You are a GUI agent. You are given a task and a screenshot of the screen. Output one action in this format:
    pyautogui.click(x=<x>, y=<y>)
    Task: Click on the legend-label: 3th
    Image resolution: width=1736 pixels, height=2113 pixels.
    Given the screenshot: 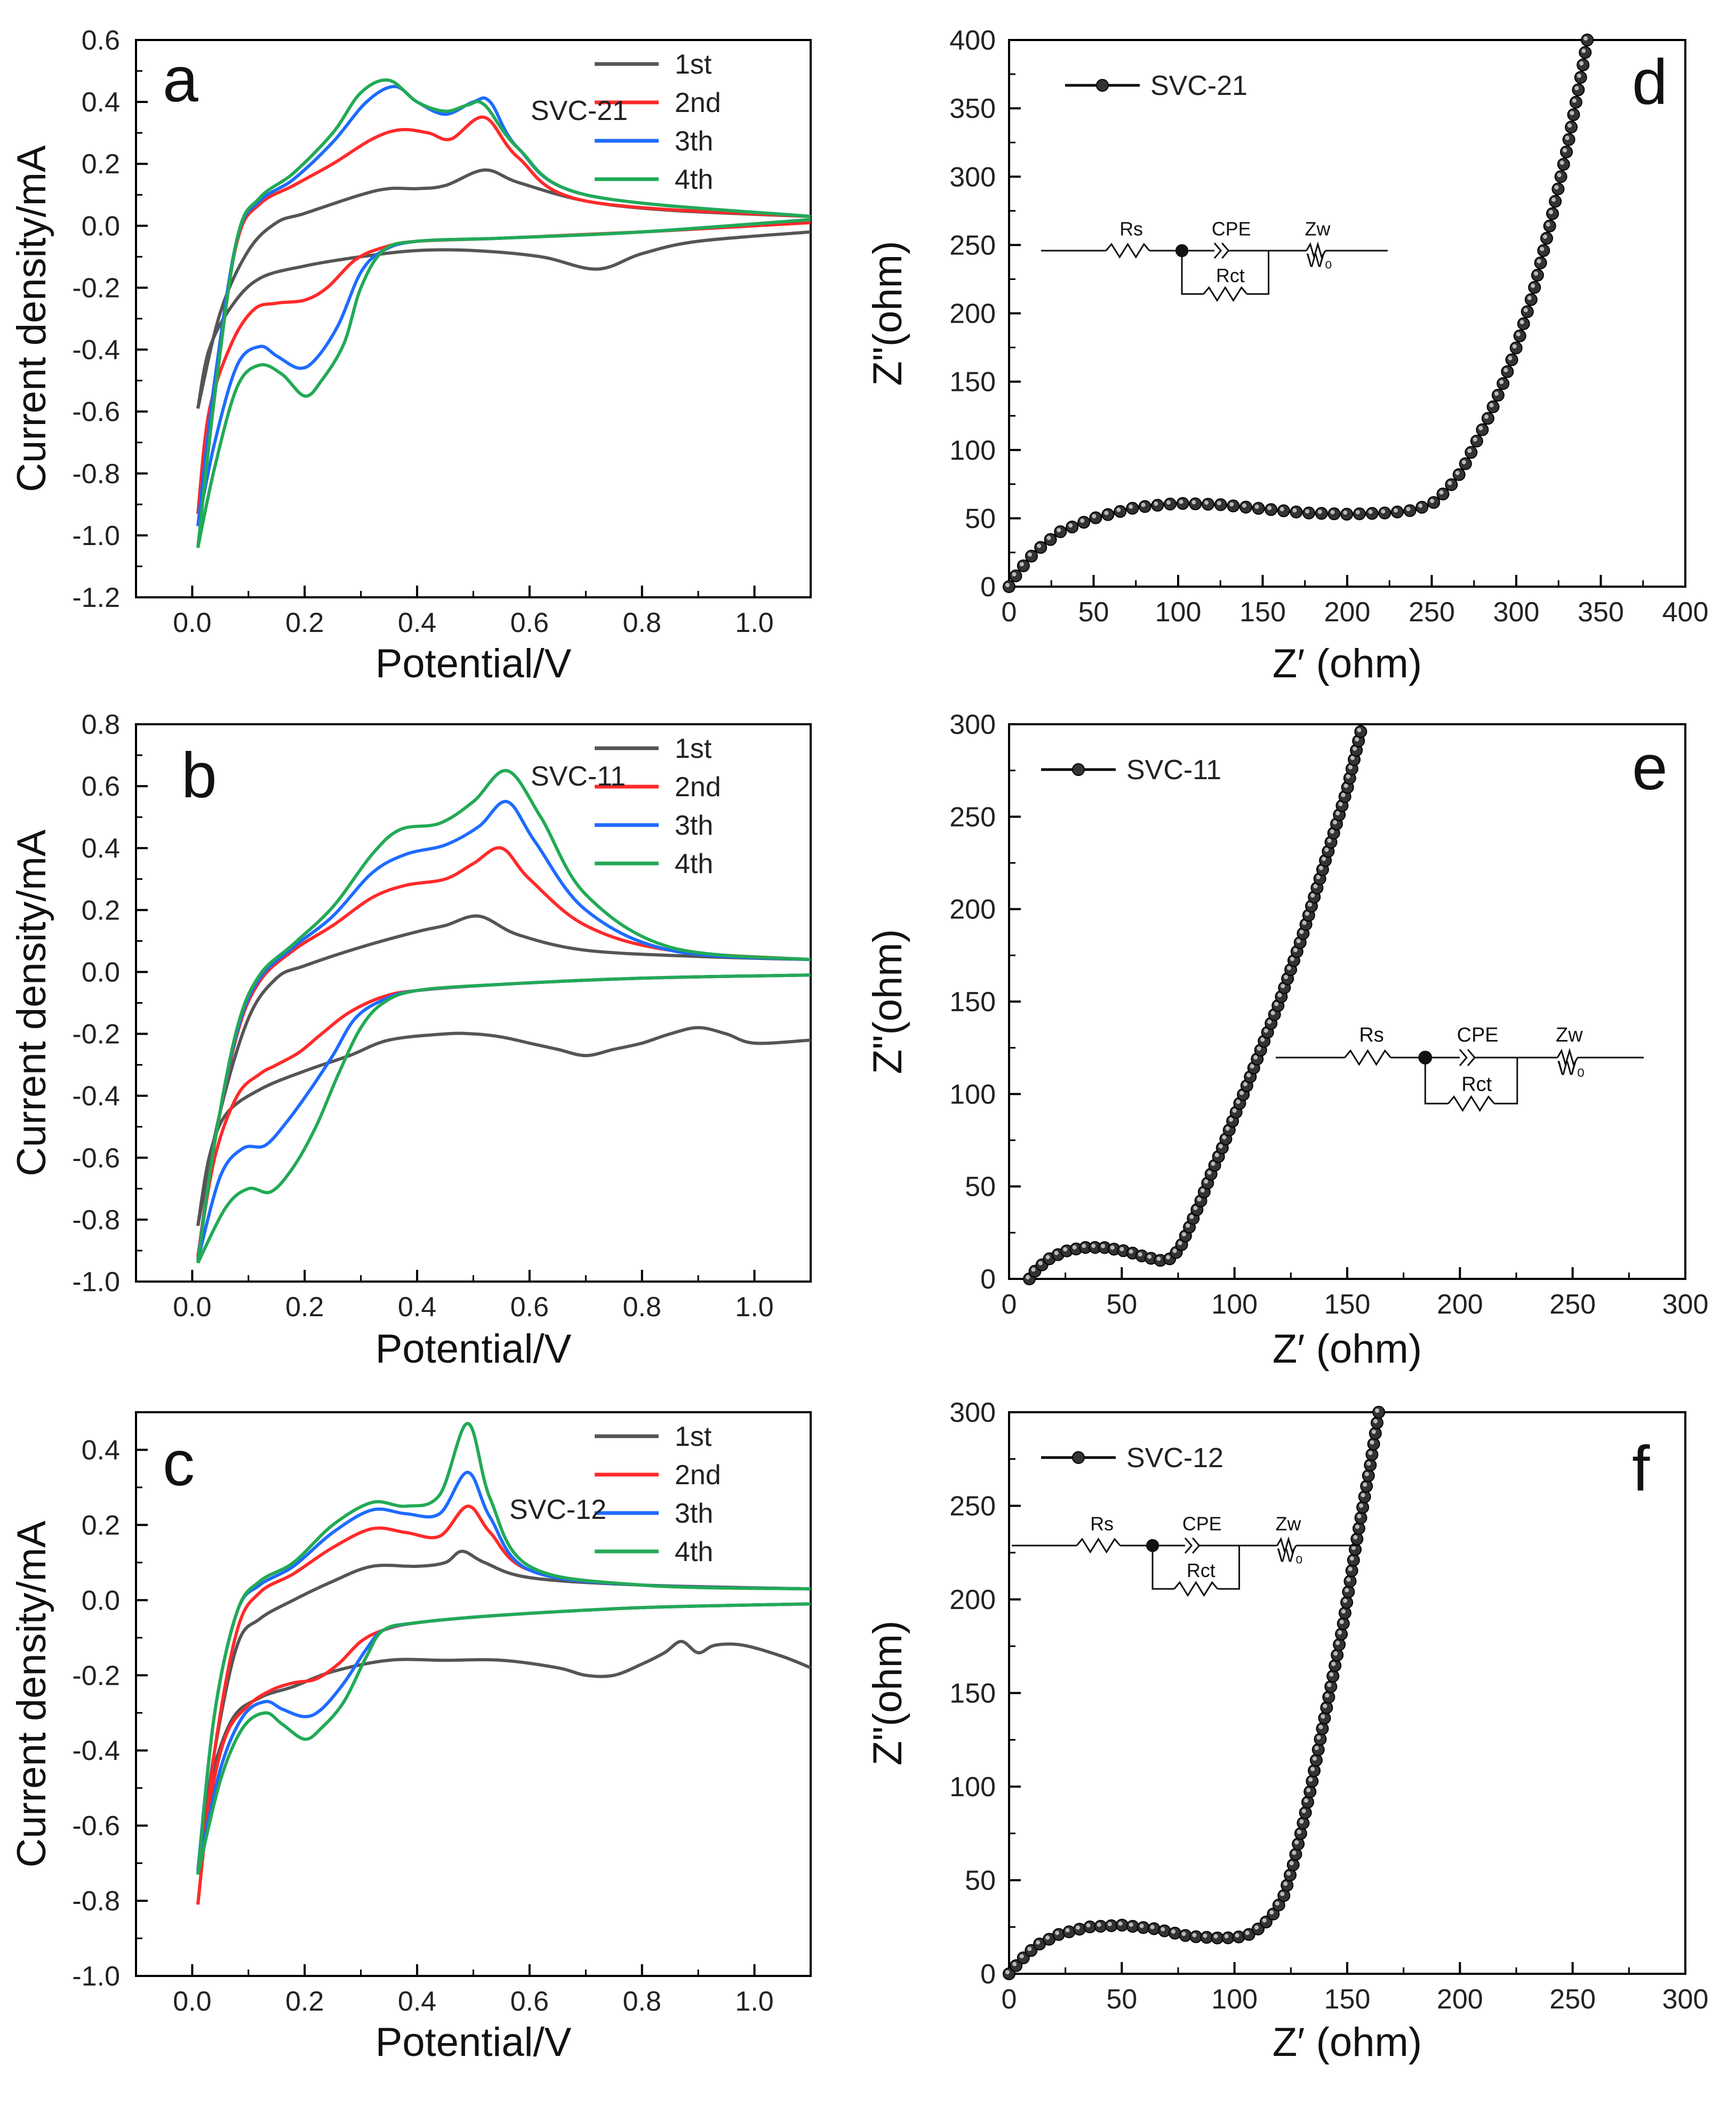 What is the action you would take?
    pyautogui.click(x=694, y=825)
    